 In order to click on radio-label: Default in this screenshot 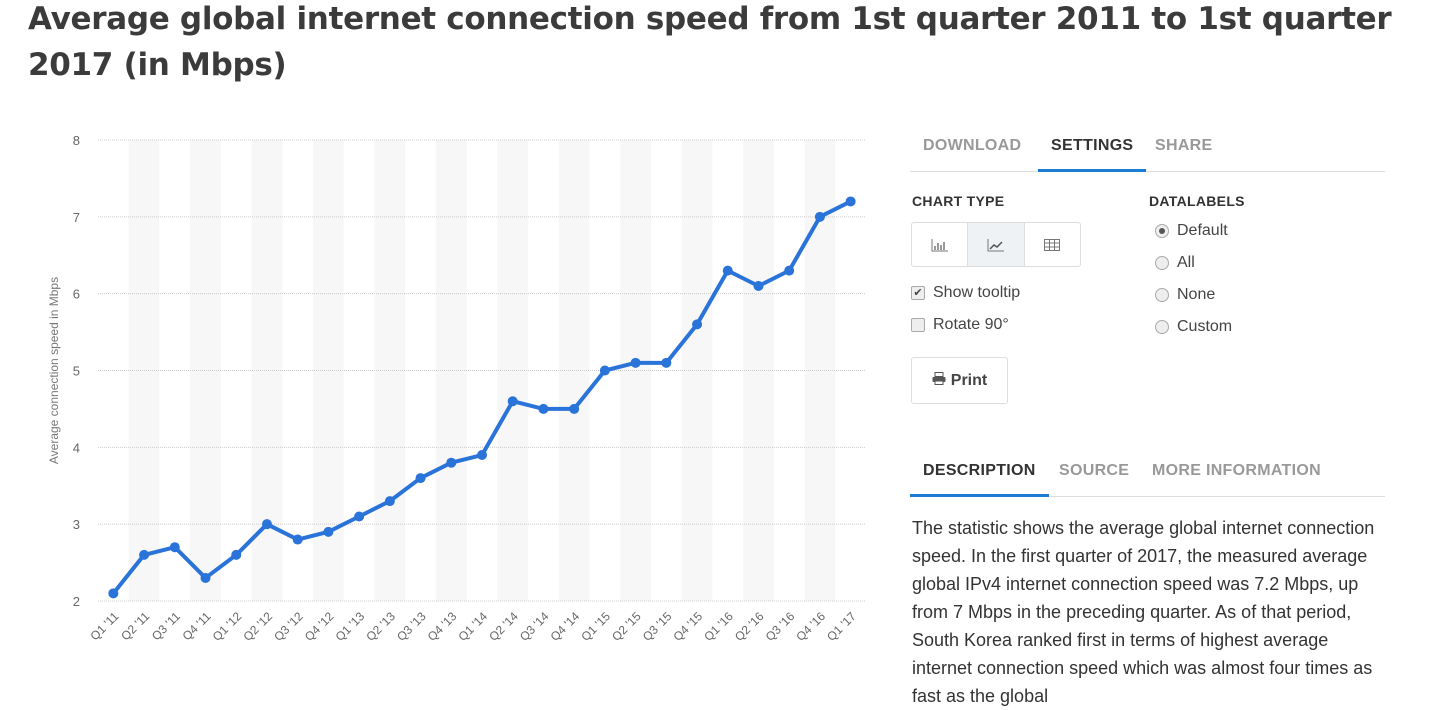, I will do `click(1202, 230)`.